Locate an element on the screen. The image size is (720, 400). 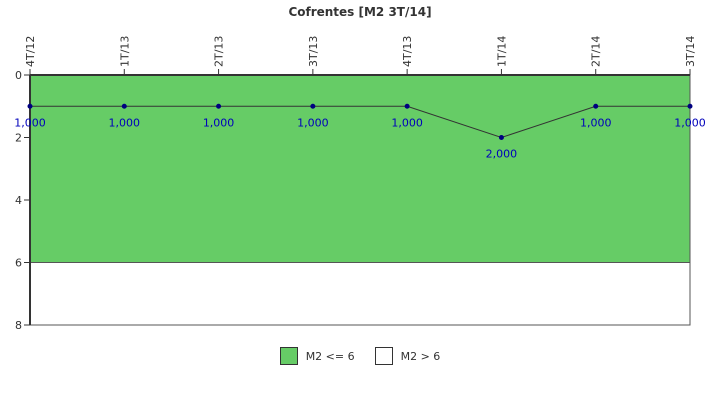
legend-swatch-green is located at coordinates (288, 356).